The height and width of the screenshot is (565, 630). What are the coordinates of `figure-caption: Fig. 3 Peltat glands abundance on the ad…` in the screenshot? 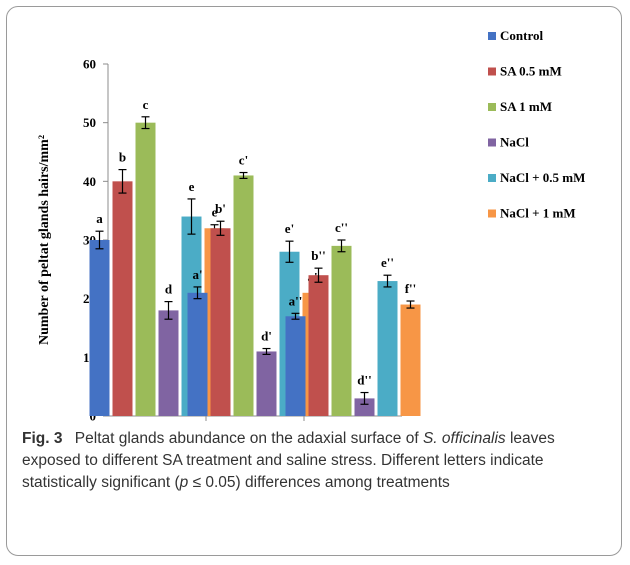 It's located at (318, 461).